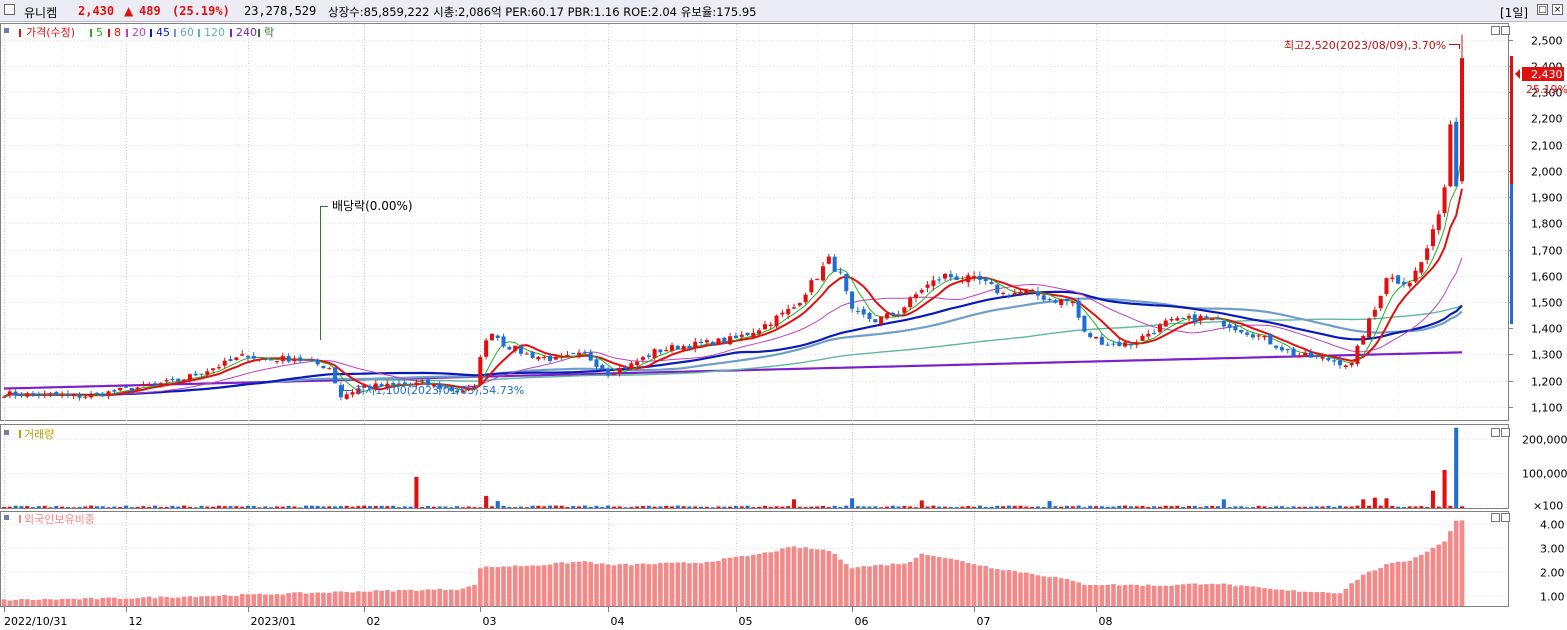  I want to click on price-tick-label: 2,000, so click(1547, 172).